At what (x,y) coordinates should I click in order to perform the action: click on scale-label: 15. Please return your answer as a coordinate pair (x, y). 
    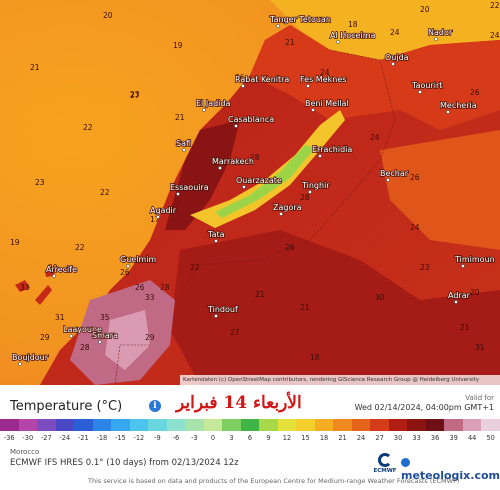
    Looking at the image, I should click on (305, 438).